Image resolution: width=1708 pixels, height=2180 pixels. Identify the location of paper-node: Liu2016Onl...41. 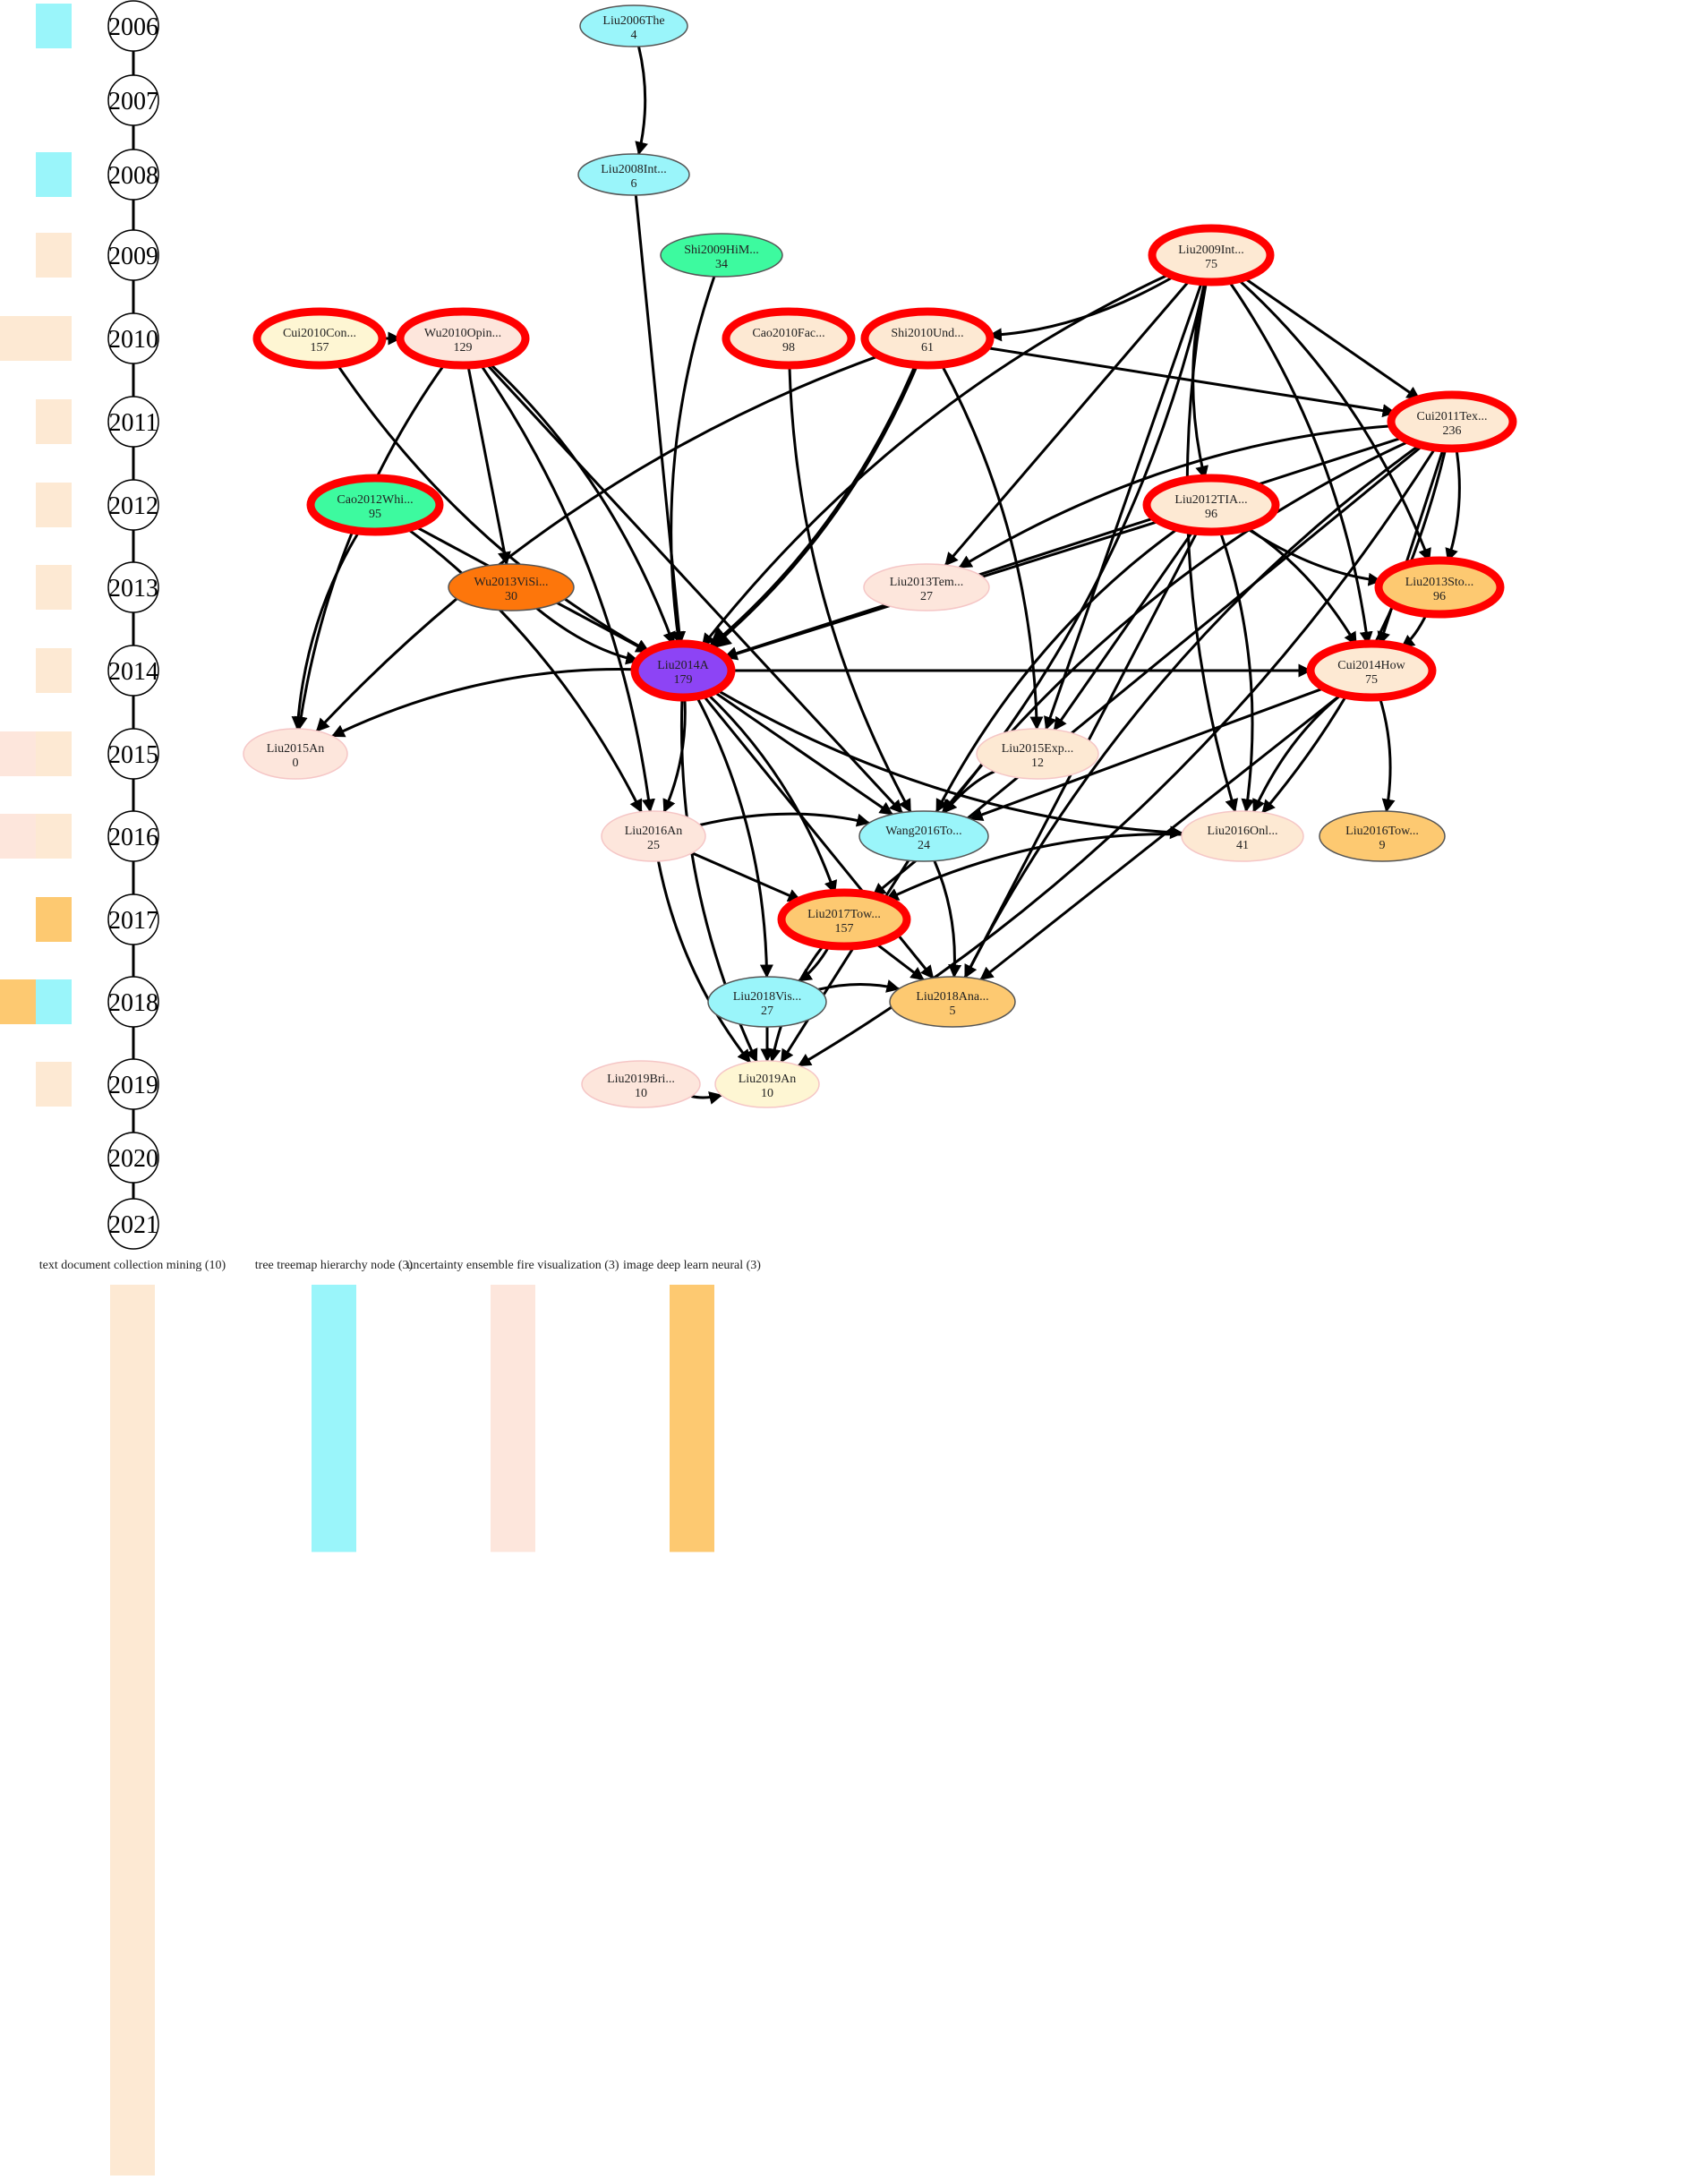
(1242, 836).